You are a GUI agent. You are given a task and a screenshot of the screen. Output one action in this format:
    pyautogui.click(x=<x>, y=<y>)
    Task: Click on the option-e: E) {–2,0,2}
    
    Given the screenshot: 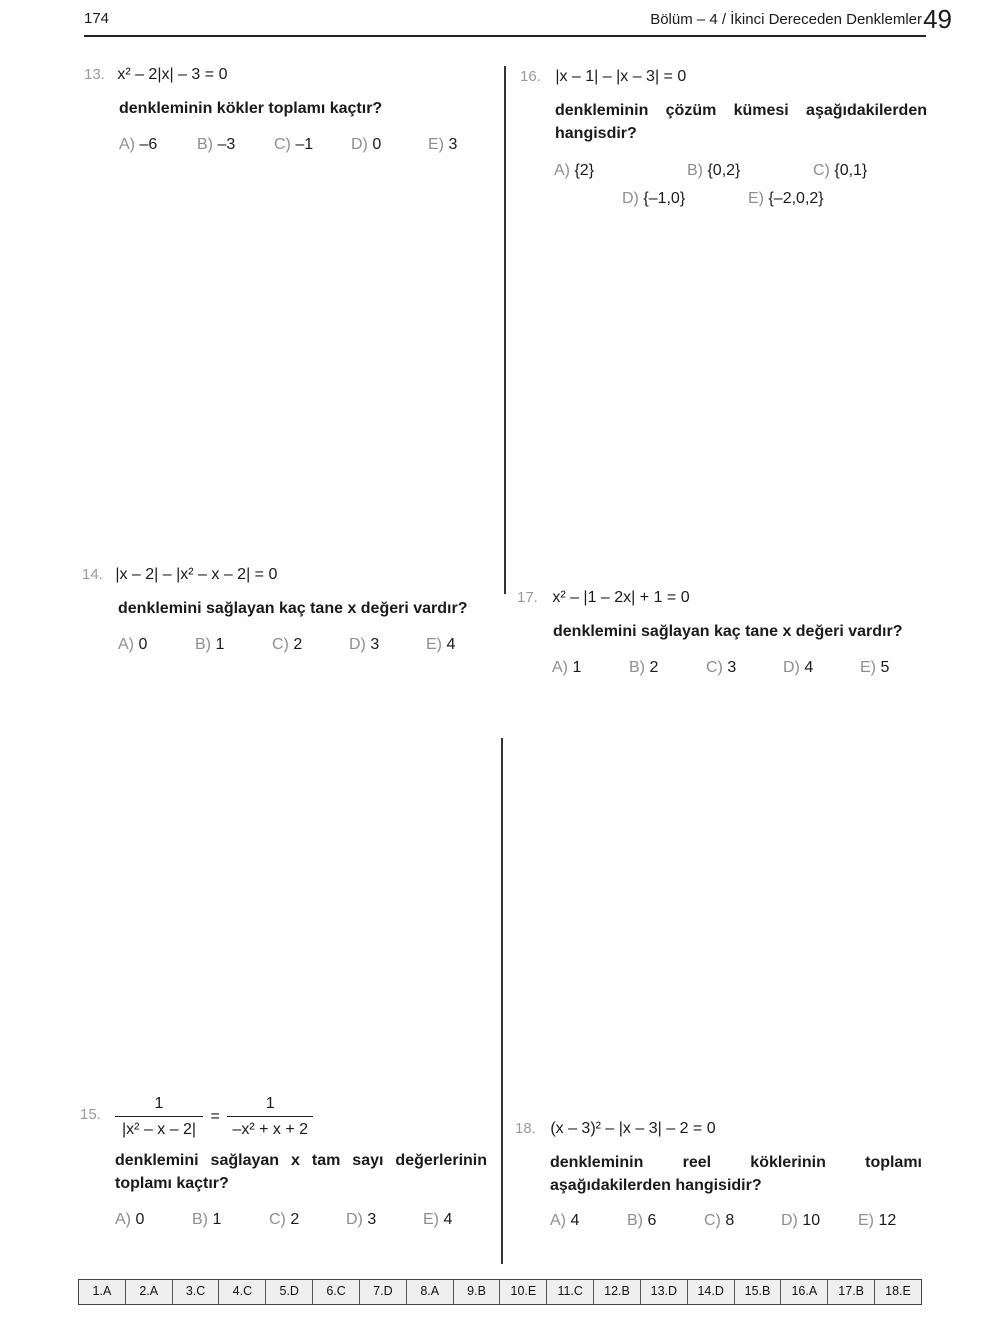 What is the action you would take?
    pyautogui.click(x=786, y=199)
    